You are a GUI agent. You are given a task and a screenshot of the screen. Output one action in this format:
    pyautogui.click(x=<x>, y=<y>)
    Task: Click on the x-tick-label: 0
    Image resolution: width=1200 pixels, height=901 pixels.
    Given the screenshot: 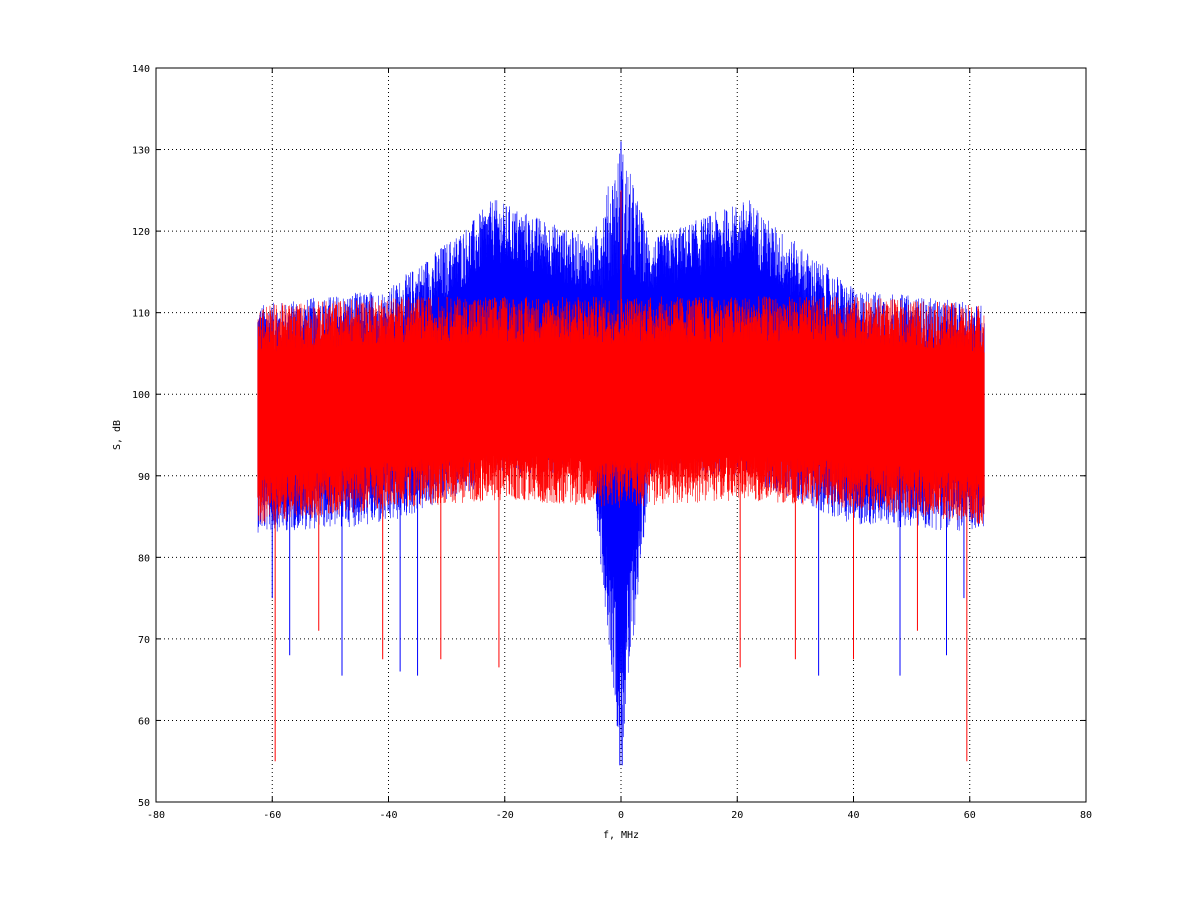 What is the action you would take?
    pyautogui.click(x=621, y=815)
    